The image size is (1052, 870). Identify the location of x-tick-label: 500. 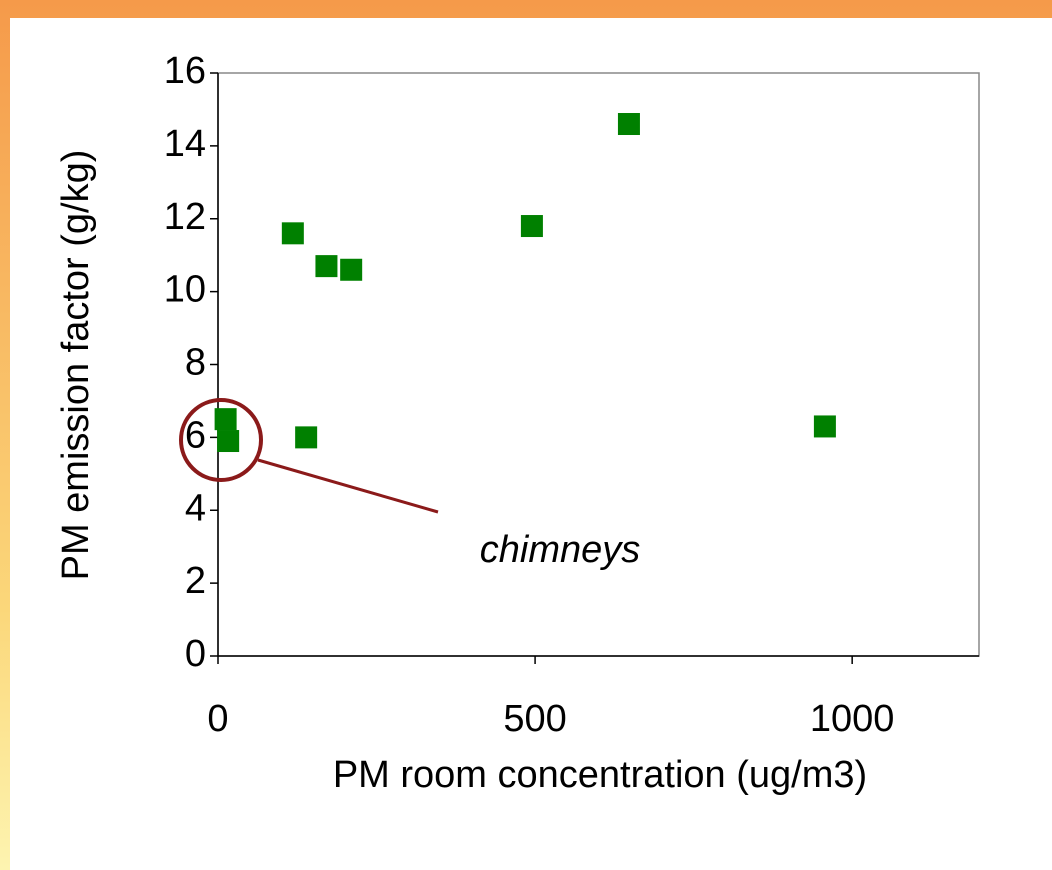
(534, 719).